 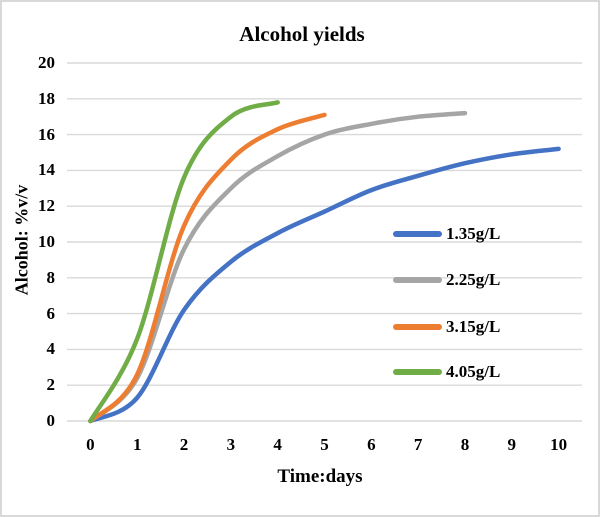 I want to click on y-tick-label: 20, so click(x=46, y=62).